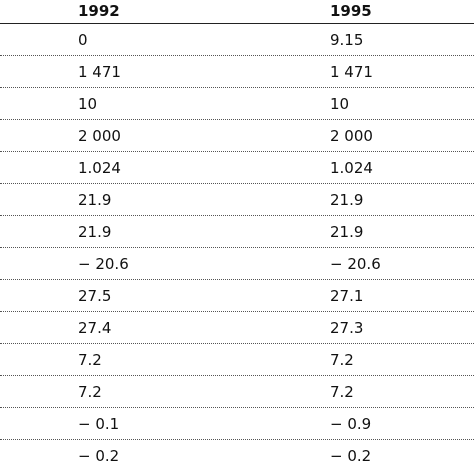 The image size is (474, 474). What do you see at coordinates (99, 423) in the screenshot?
I see `table-cell: − 0.1` at bounding box center [99, 423].